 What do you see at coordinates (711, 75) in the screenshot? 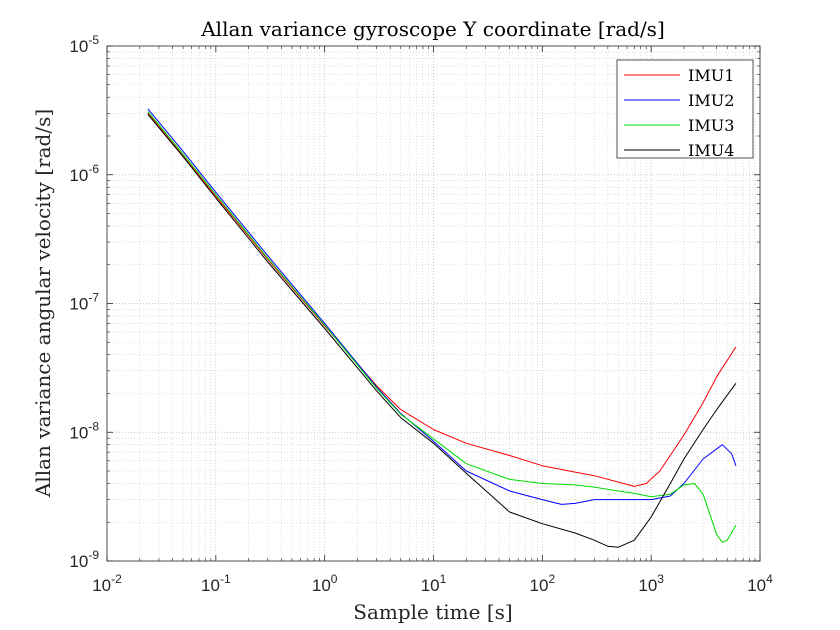
I see `legend-label-imu1: IMU1` at bounding box center [711, 75].